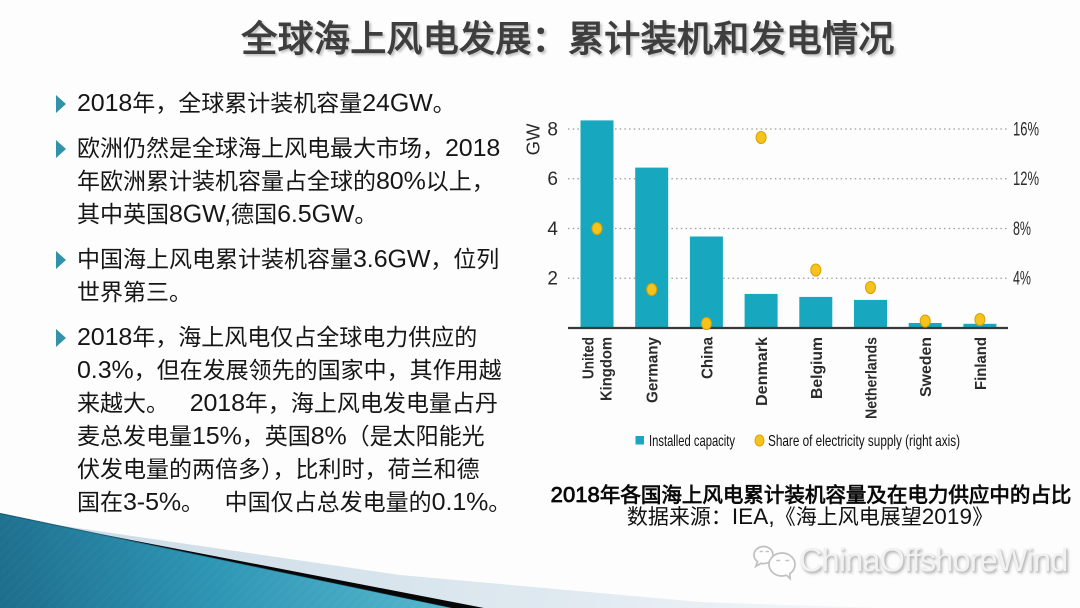  Describe the element at coordinates (1026, 130) in the screenshot. I see `svg-text: 16%` at that location.